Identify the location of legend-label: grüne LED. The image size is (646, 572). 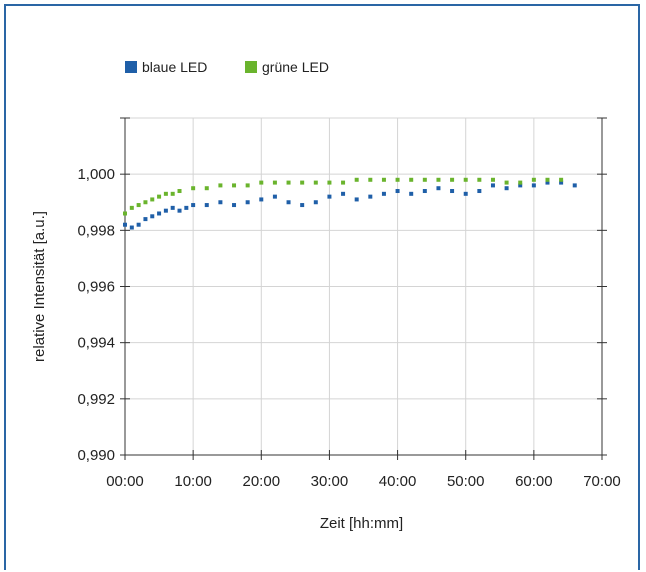
(295, 67).